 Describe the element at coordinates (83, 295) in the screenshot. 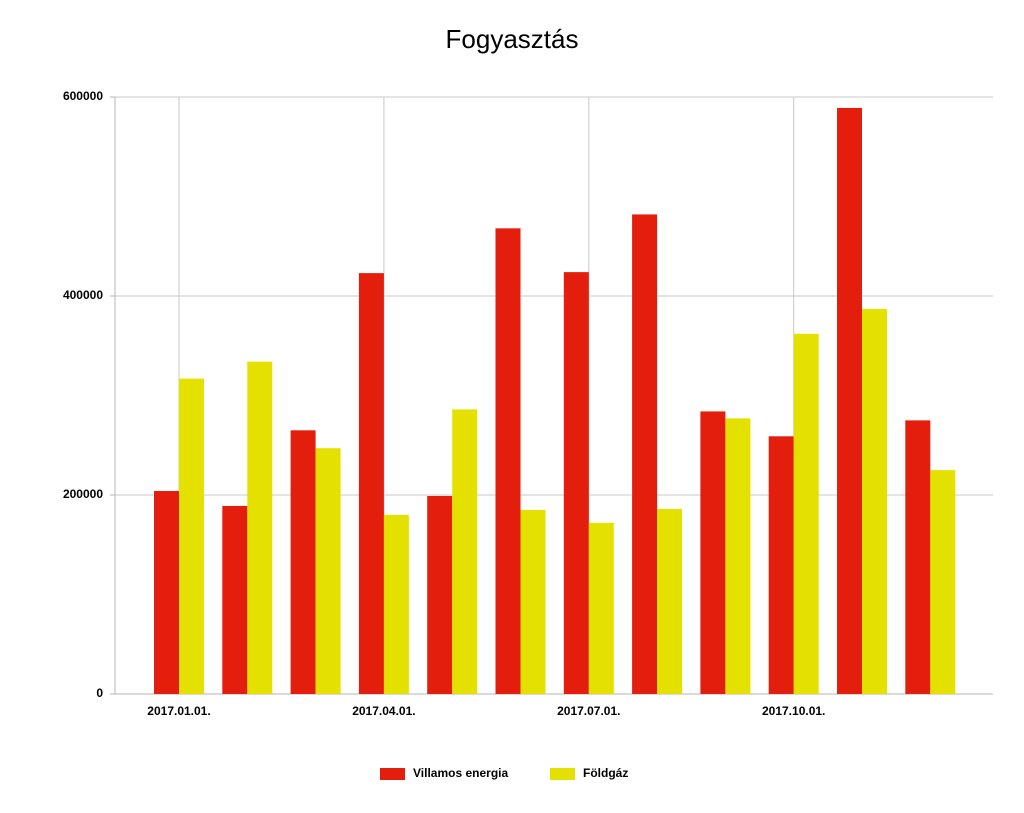

I see `y-tick-label: 400000` at that location.